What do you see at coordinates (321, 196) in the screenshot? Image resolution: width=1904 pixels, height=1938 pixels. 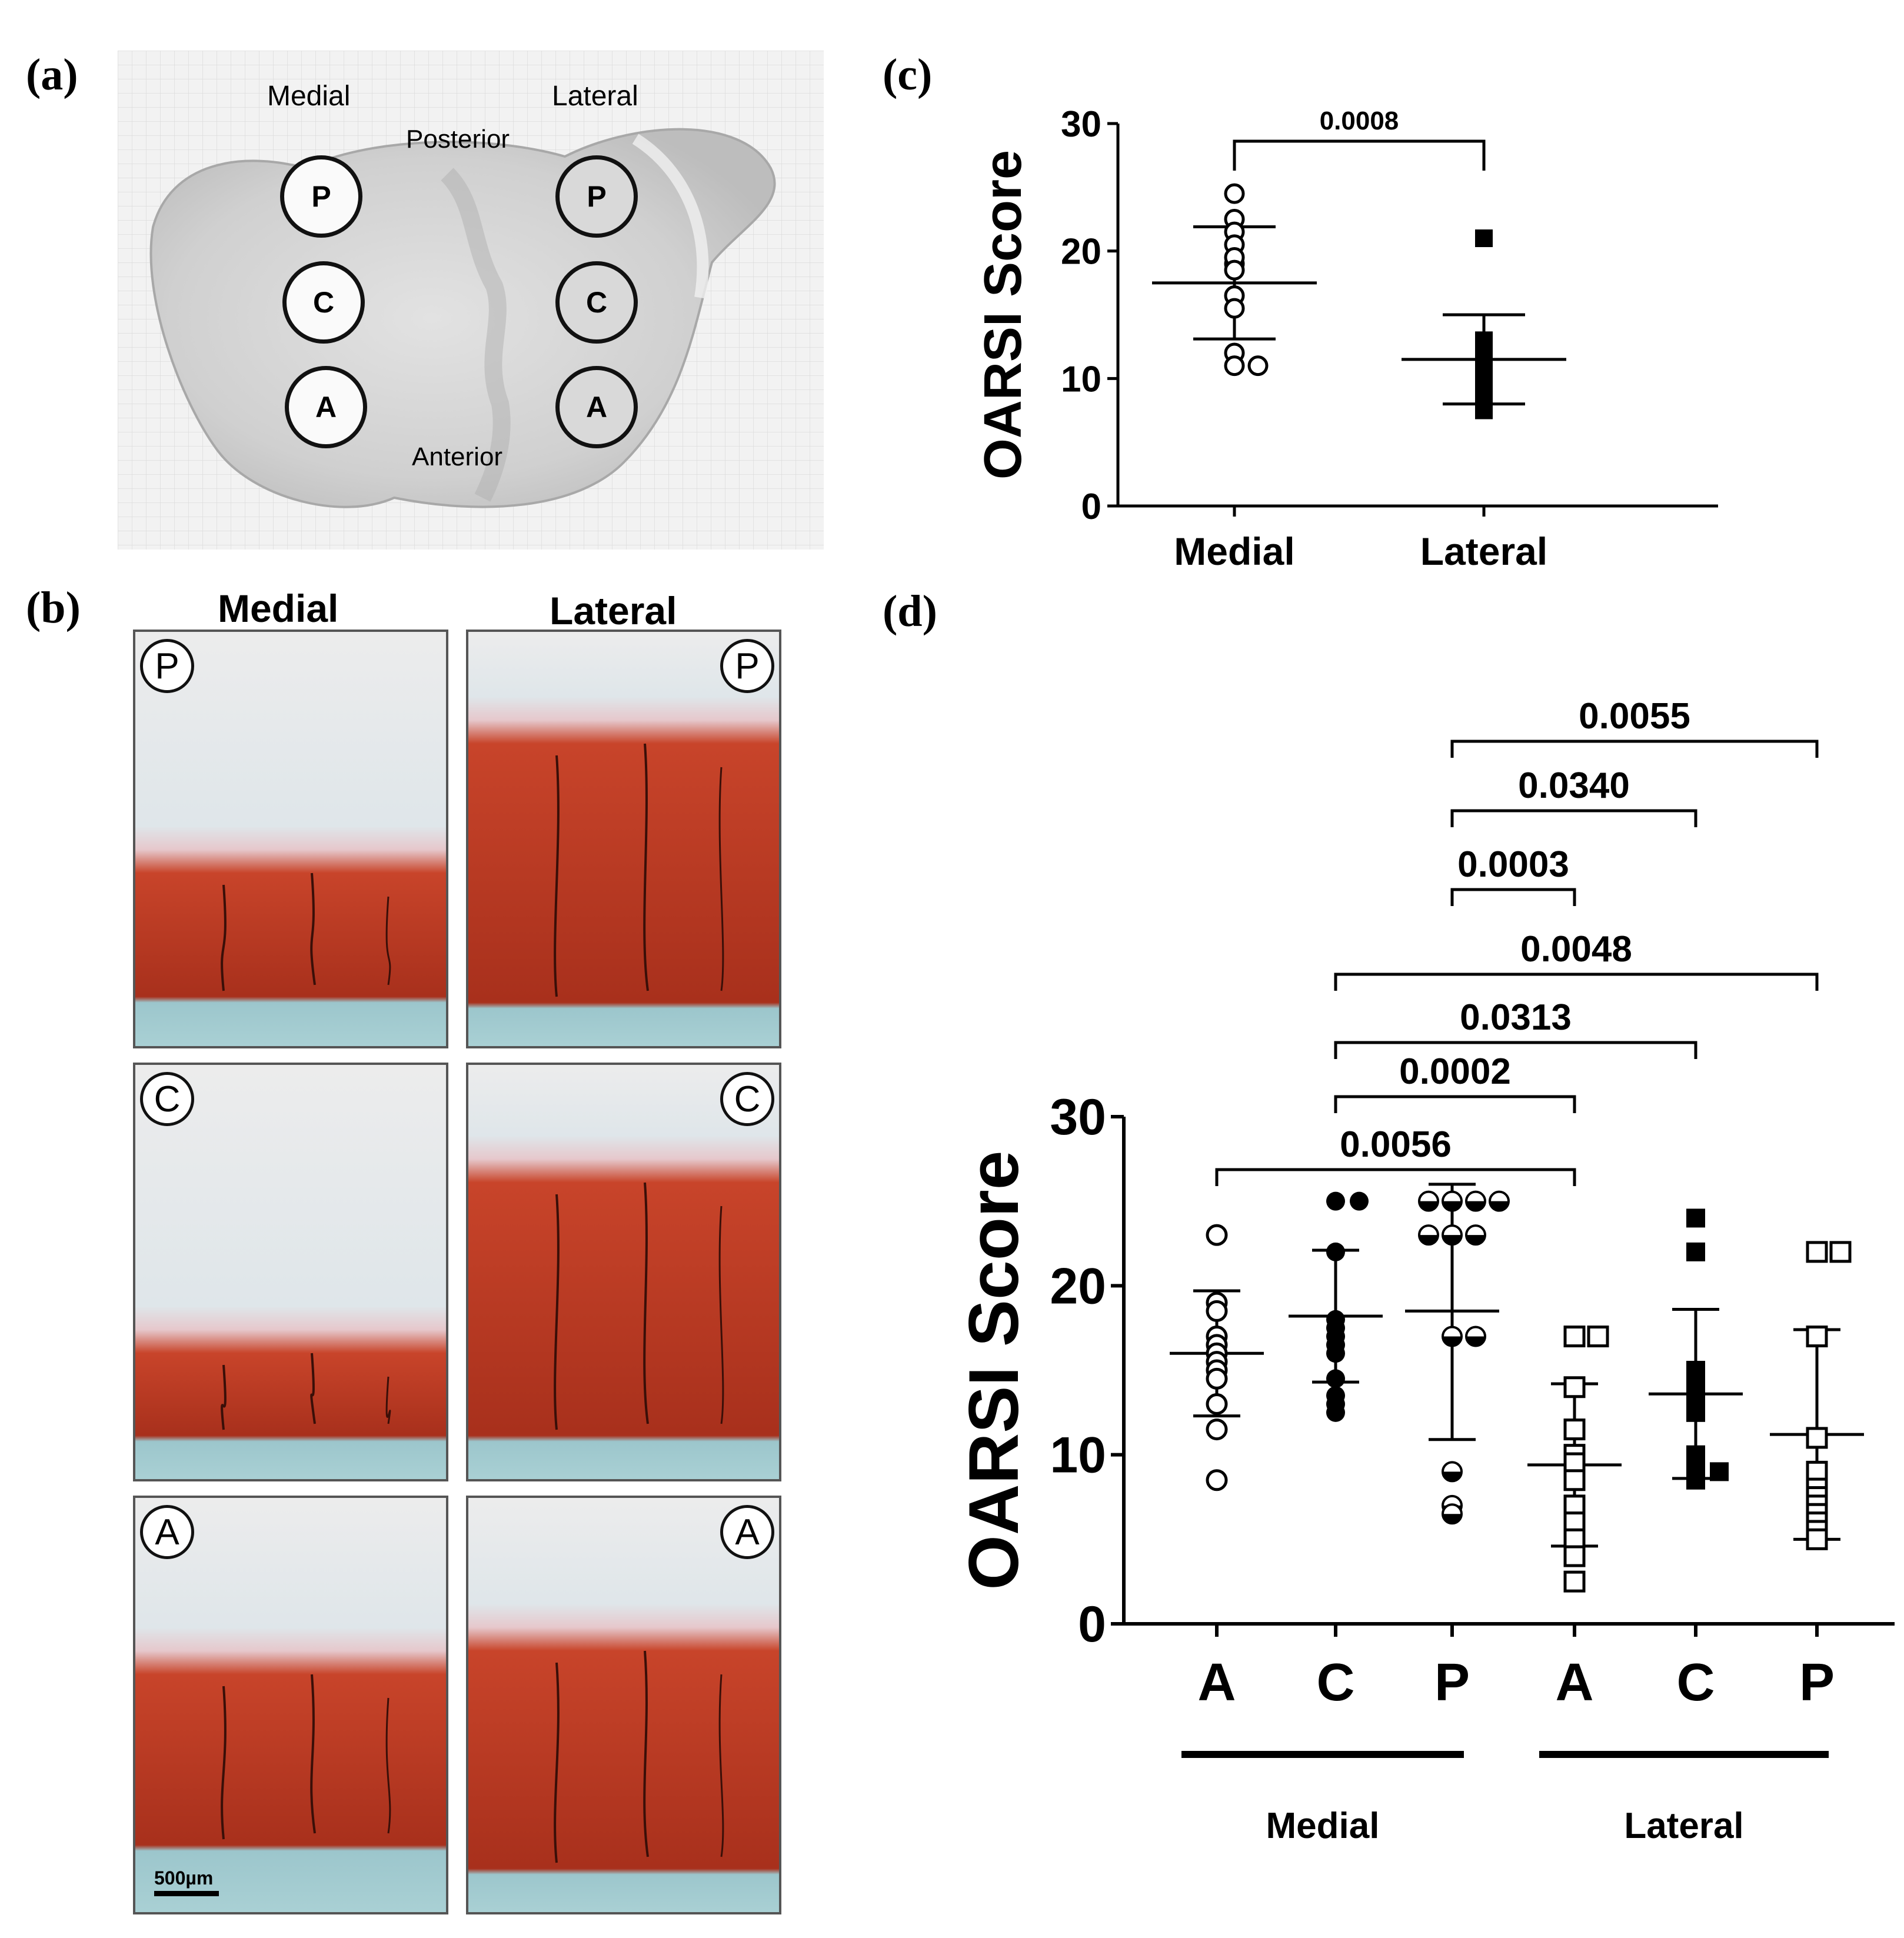 I see `region-circle-medial-p: P` at bounding box center [321, 196].